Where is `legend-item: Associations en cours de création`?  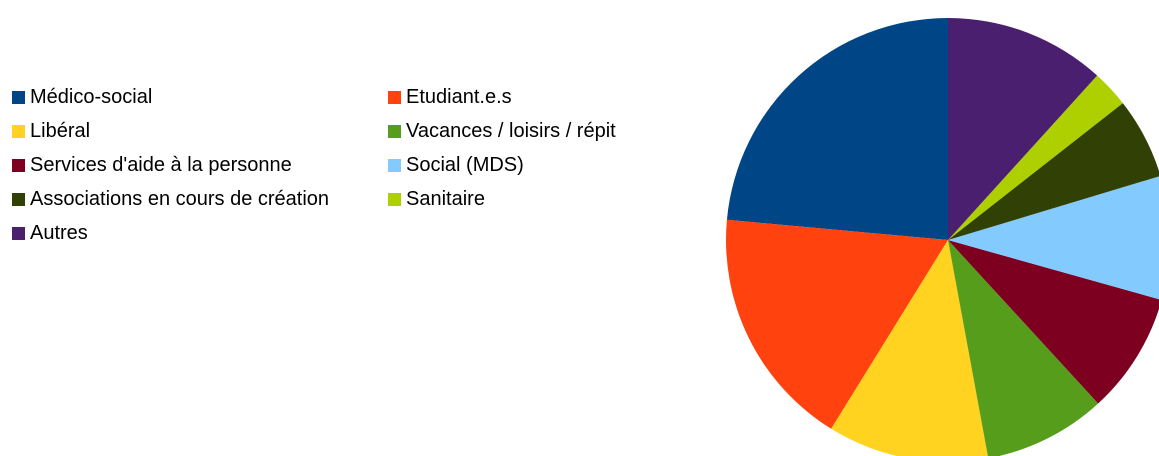
legend-item: Associations en cours de création is located at coordinates (200, 199).